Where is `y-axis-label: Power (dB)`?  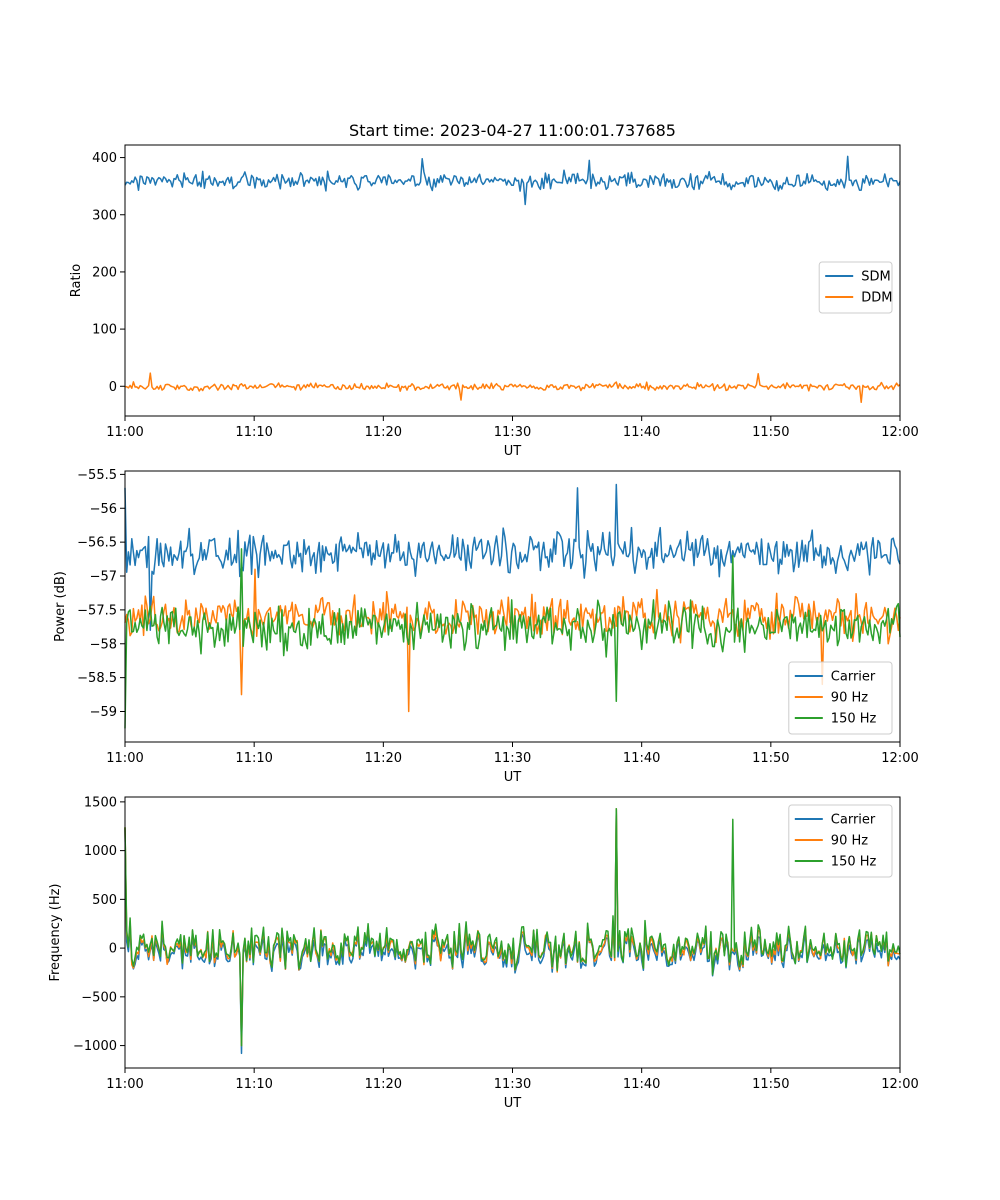 y-axis-label: Power (dB) is located at coordinates (60, 606).